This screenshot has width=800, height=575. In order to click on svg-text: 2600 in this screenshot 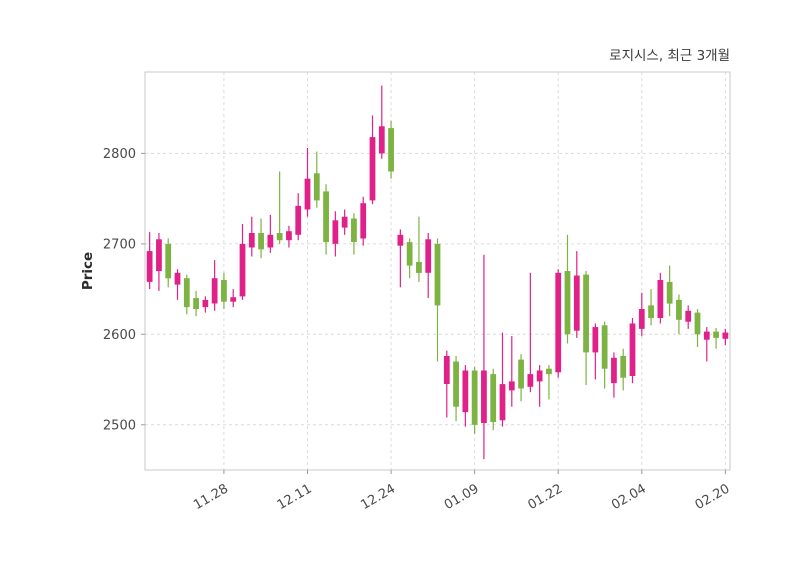, I will do `click(119, 335)`.